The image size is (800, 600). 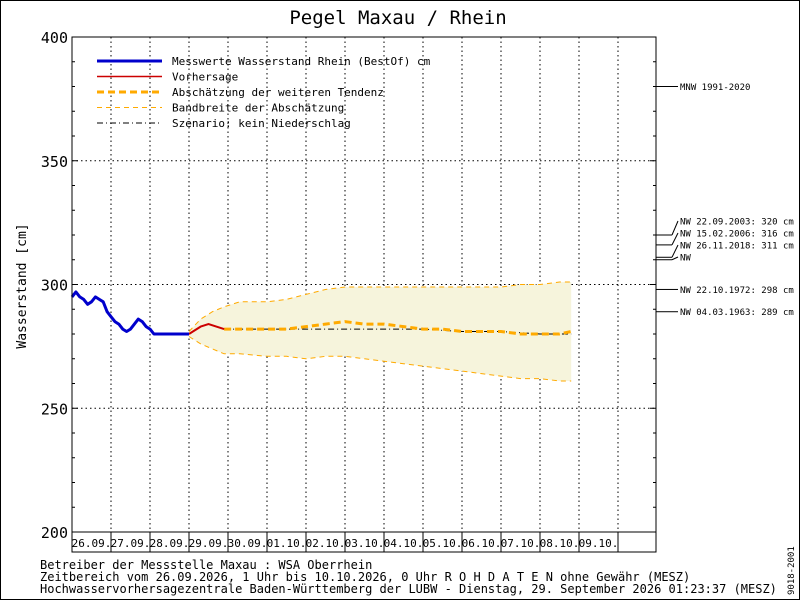 What do you see at coordinates (54, 38) in the screenshot?
I see `y-tick-label: 400` at bounding box center [54, 38].